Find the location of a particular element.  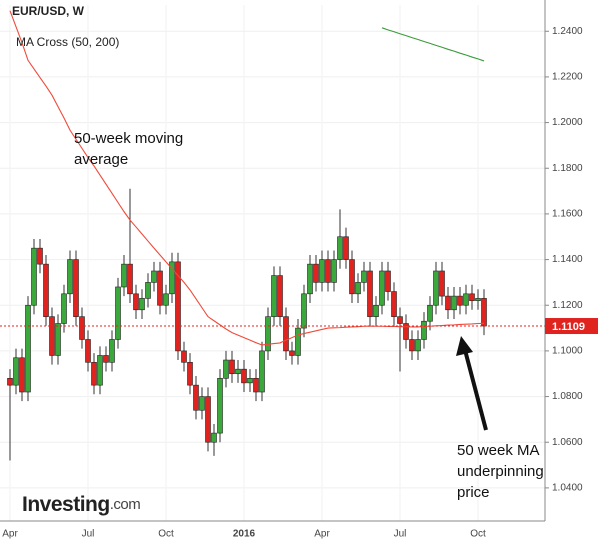

arrow-shaft is located at coordinates (475, 390).